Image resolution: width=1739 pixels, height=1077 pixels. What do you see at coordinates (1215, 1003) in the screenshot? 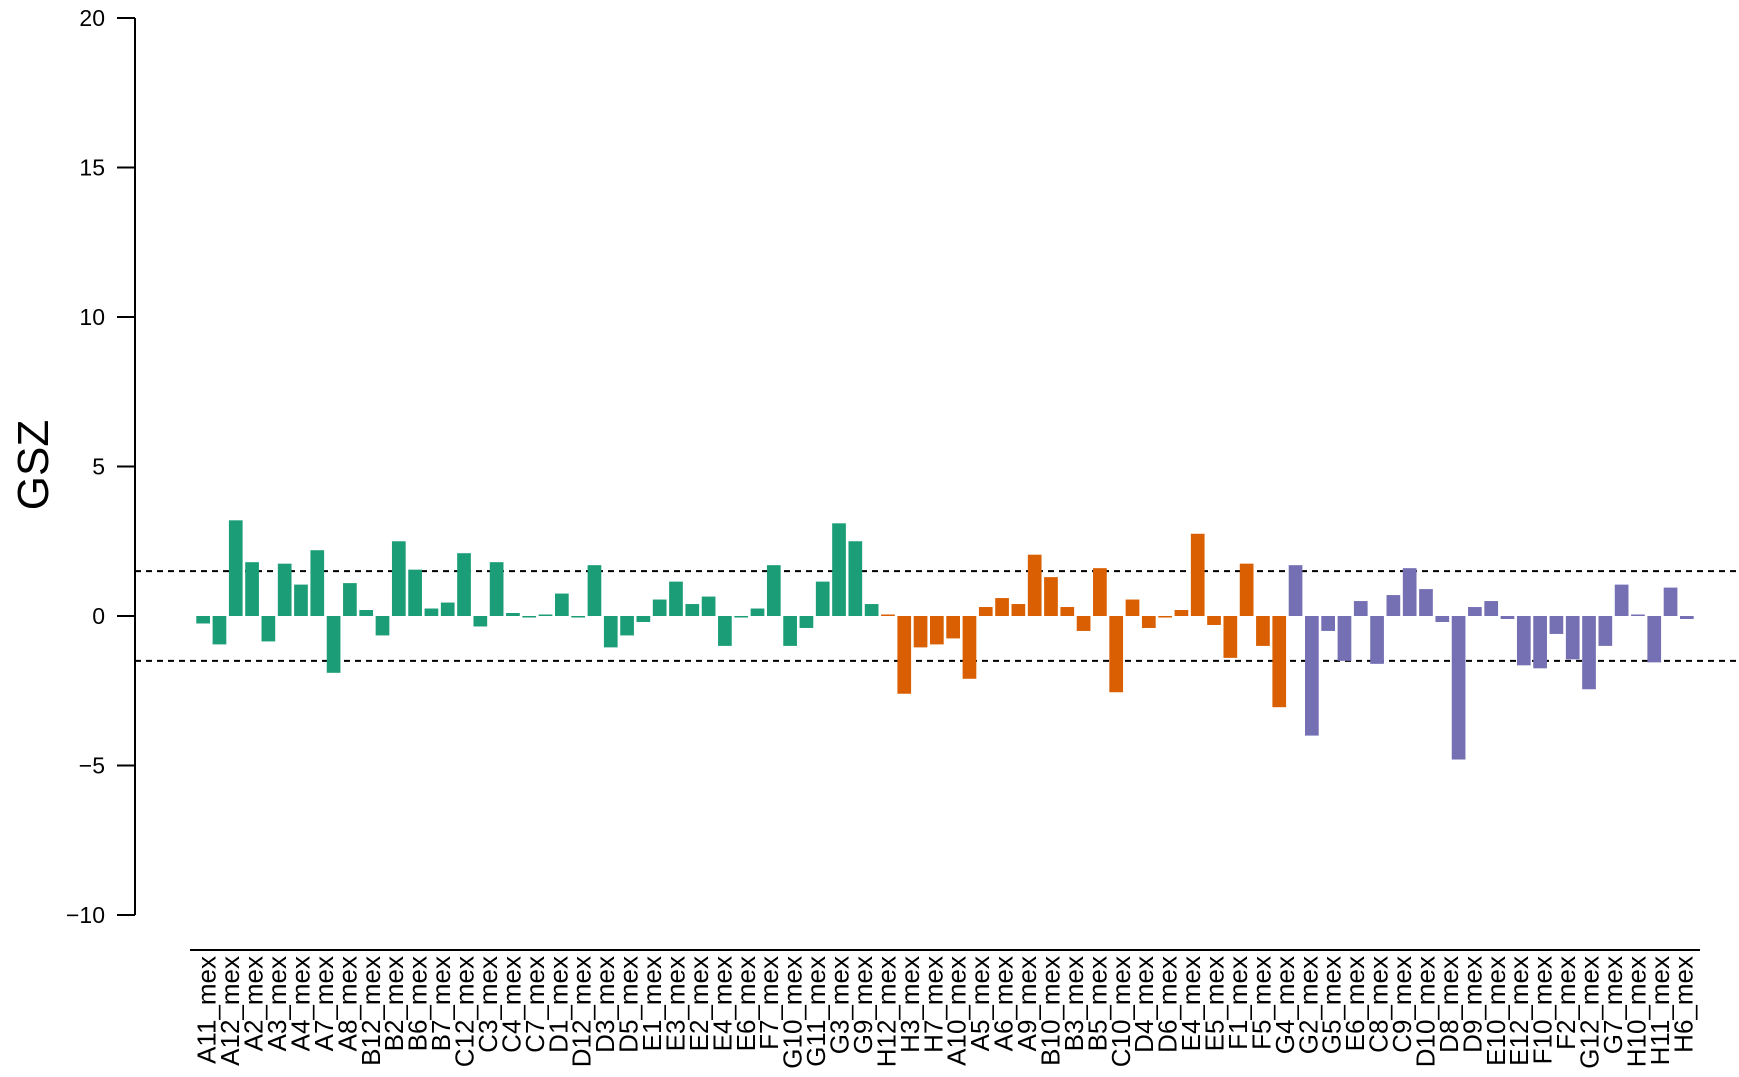
I see `x-tick-label: E5_mex` at bounding box center [1215, 1003].